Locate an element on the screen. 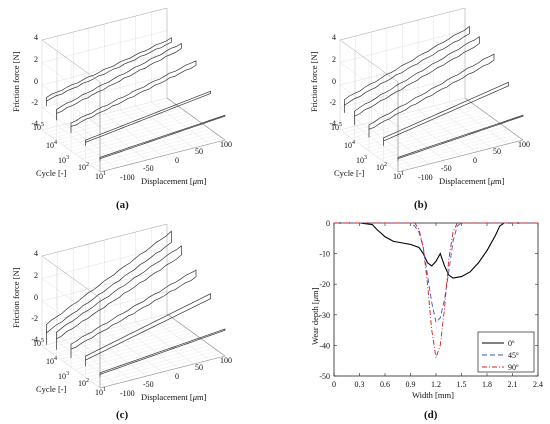  y-tick-label: -20 is located at coordinates (324, 284).